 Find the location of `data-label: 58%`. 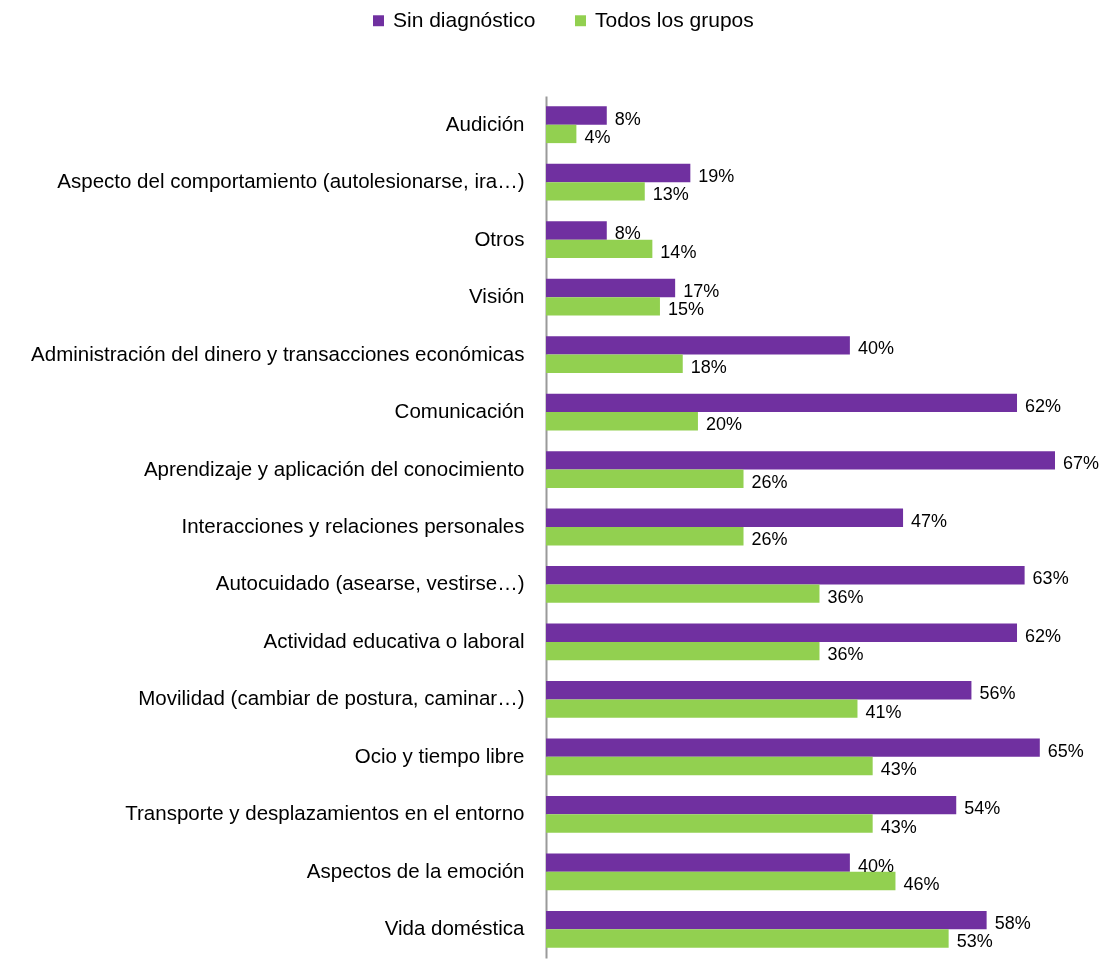

data-label: 58% is located at coordinates (1012, 923).